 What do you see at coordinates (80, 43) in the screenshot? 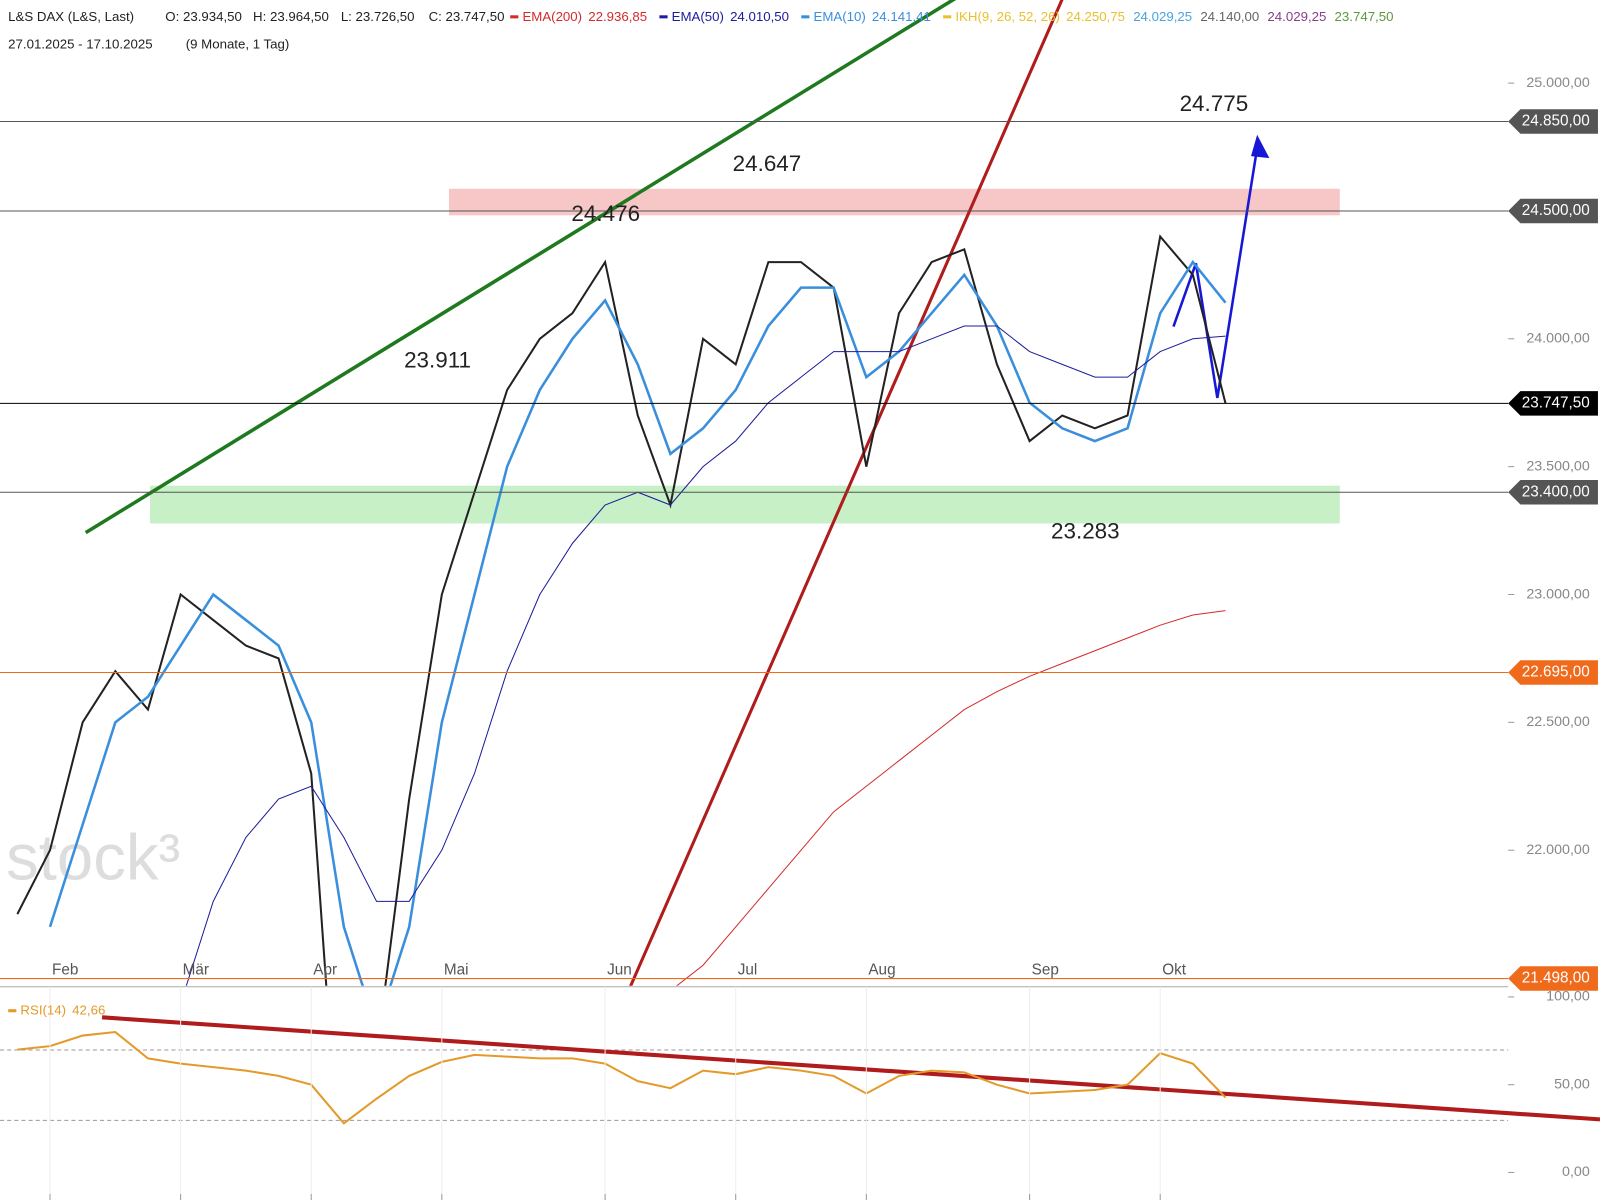
I see `date-range: 27.01.2025 - 17.10.2025` at bounding box center [80, 43].